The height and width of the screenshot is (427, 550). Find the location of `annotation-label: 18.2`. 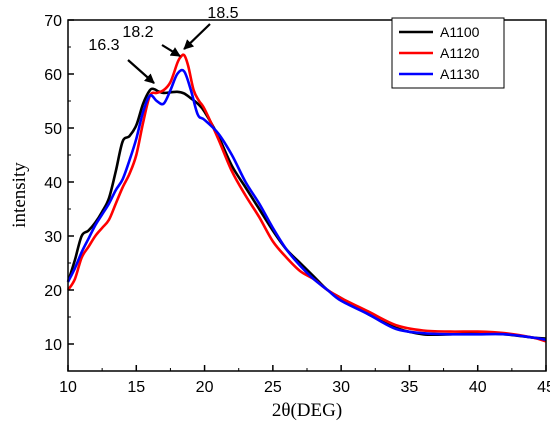

annotation-label: 18.2 is located at coordinates (137, 32).